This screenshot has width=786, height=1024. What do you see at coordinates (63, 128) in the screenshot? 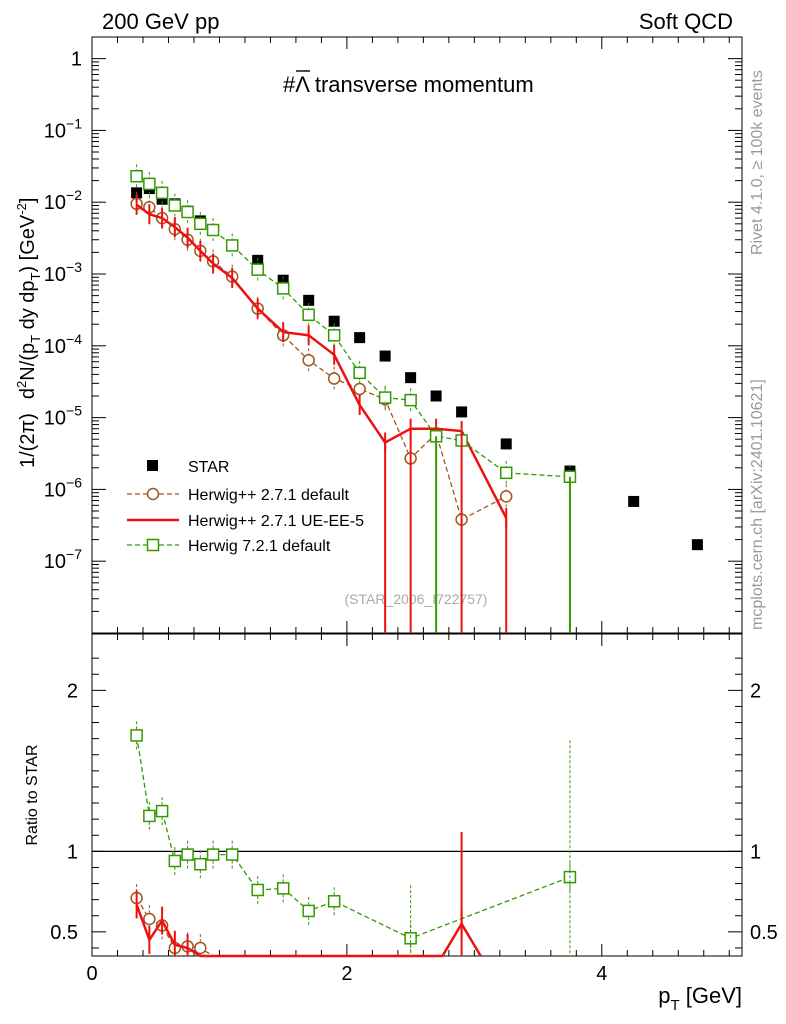
I see `main-y-tick-label: 10⁻¹` at bounding box center [63, 128].